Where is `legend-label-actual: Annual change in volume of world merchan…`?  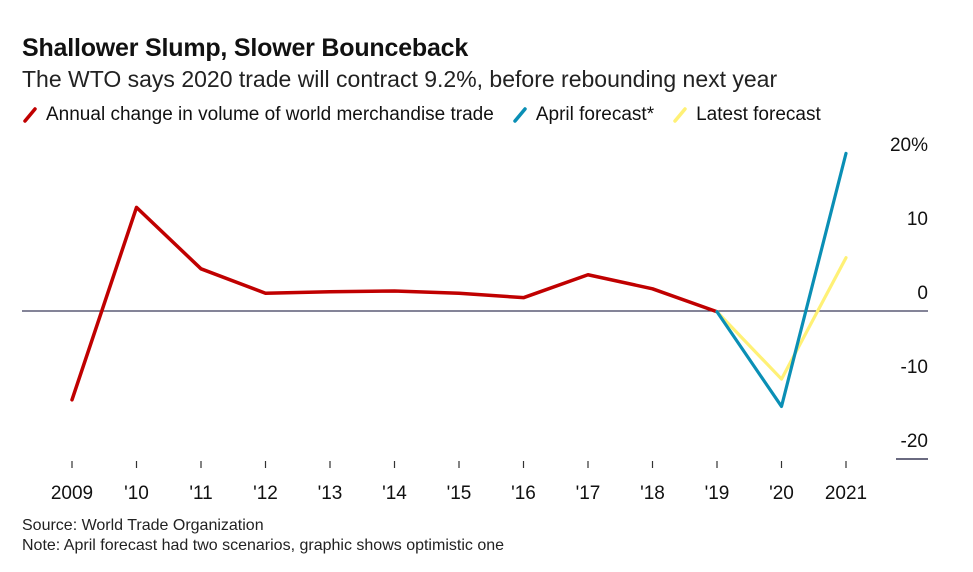
legend-label-actual: Annual change in volume of world merchan… is located at coordinates (270, 114).